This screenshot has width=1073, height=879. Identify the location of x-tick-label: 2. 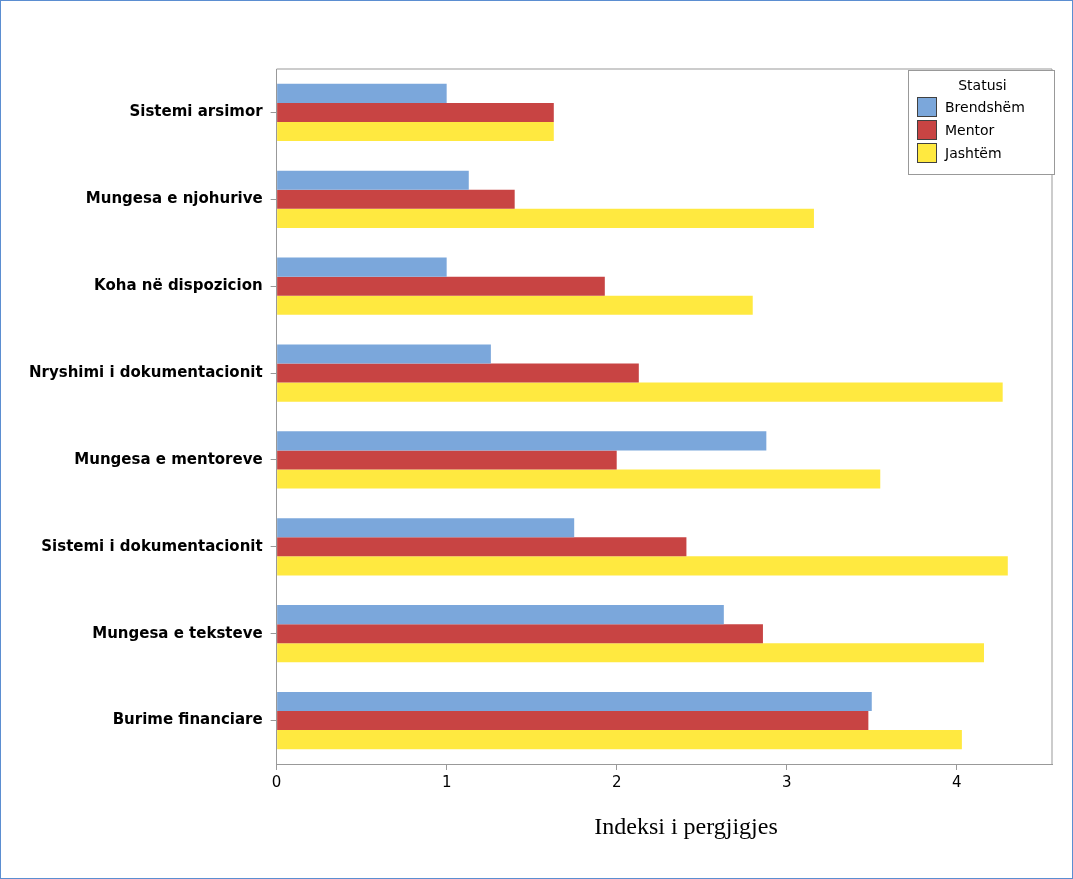
(616, 782).